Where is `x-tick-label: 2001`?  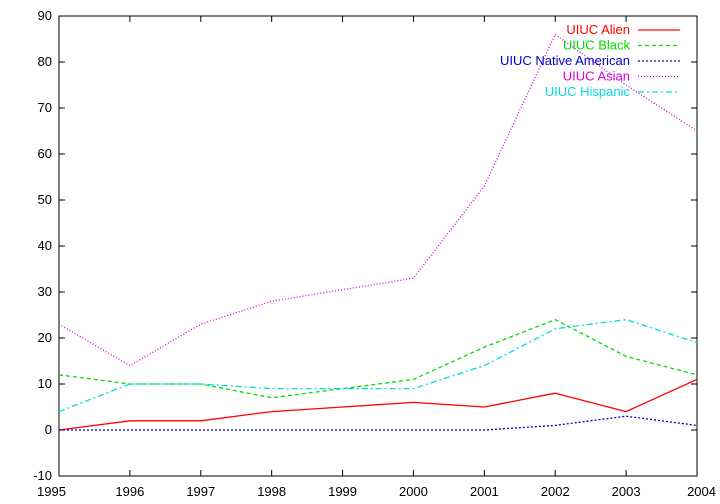
x-tick-label: 2001 is located at coordinates (484, 491).